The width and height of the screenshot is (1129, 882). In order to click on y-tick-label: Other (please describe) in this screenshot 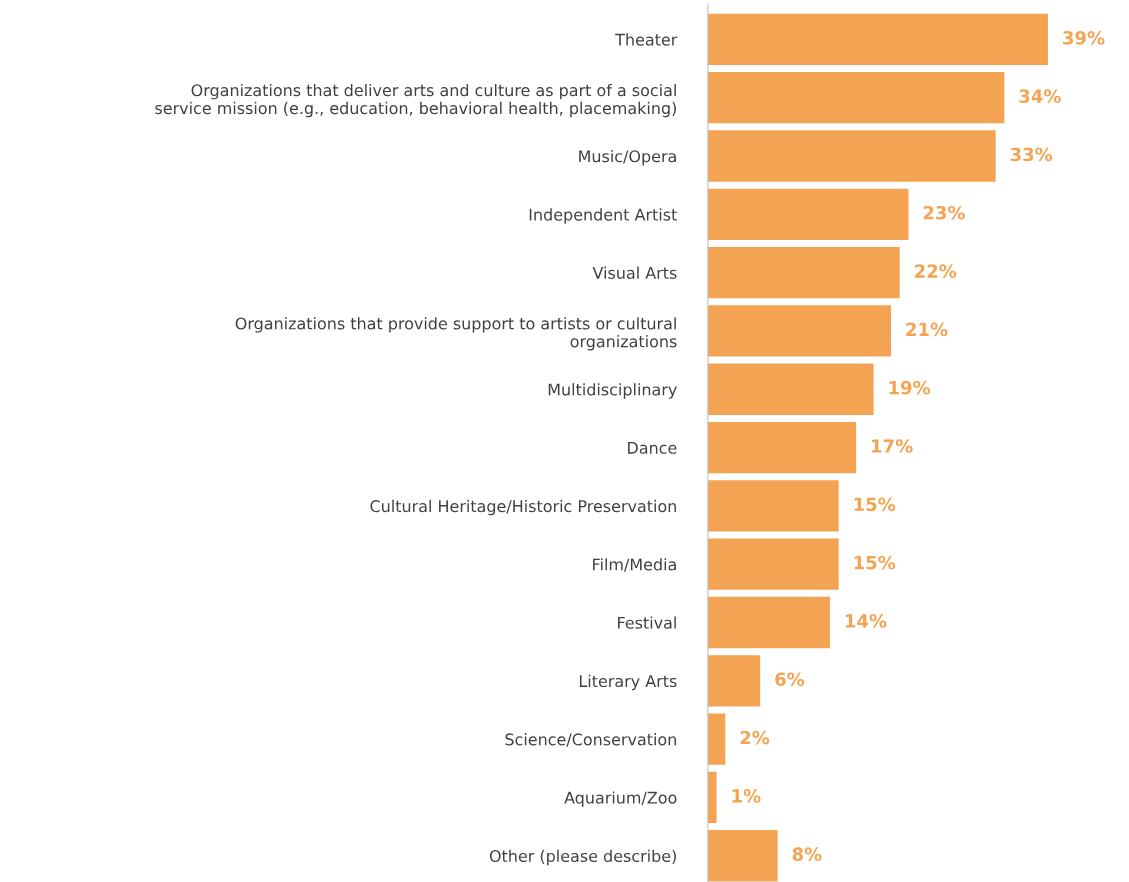, I will do `click(582, 857)`.